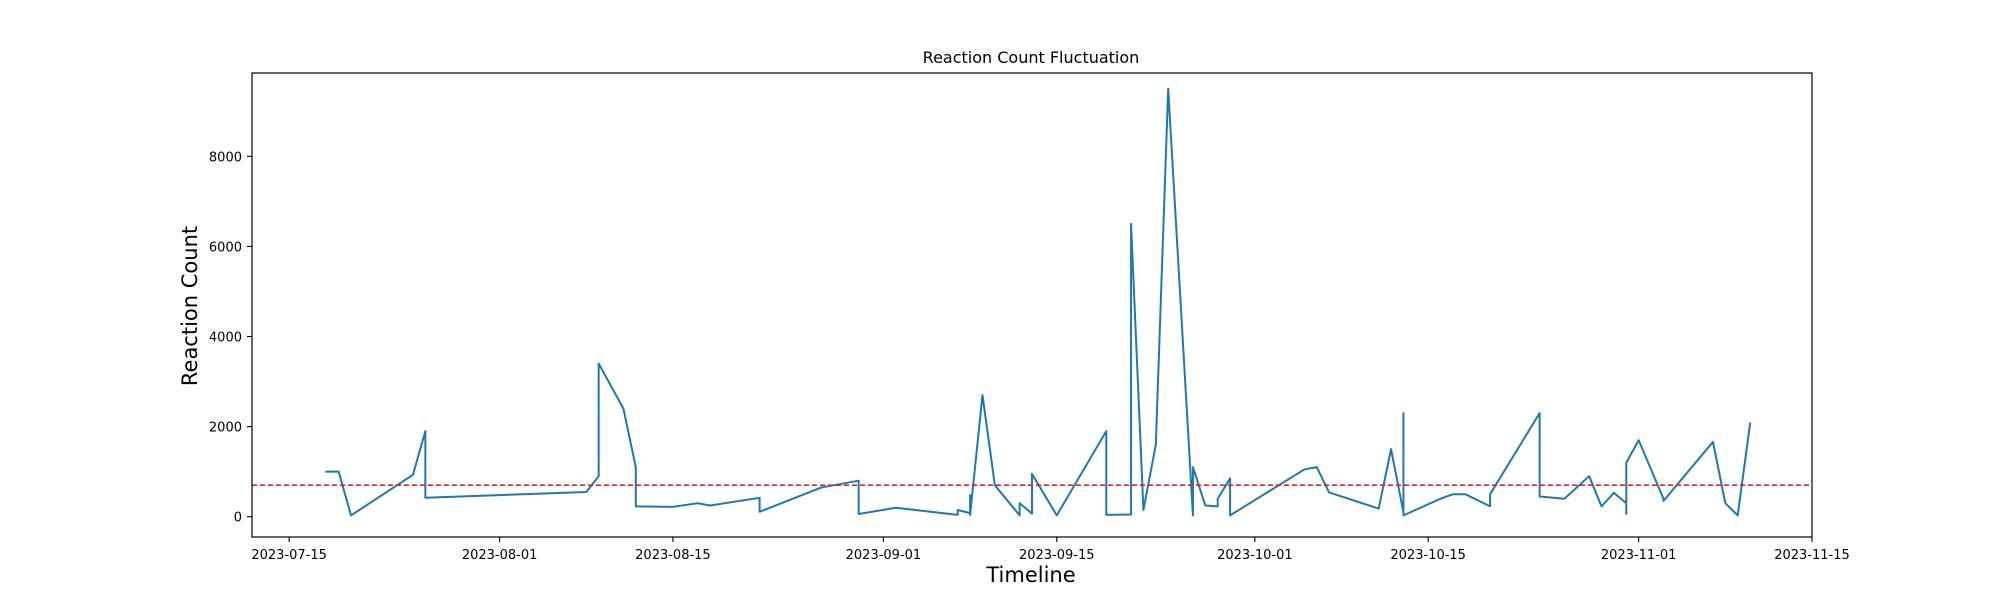 The width and height of the screenshot is (2000, 600). What do you see at coordinates (1255, 555) in the screenshot?
I see `x-tick-label: 2023-10-01` at bounding box center [1255, 555].